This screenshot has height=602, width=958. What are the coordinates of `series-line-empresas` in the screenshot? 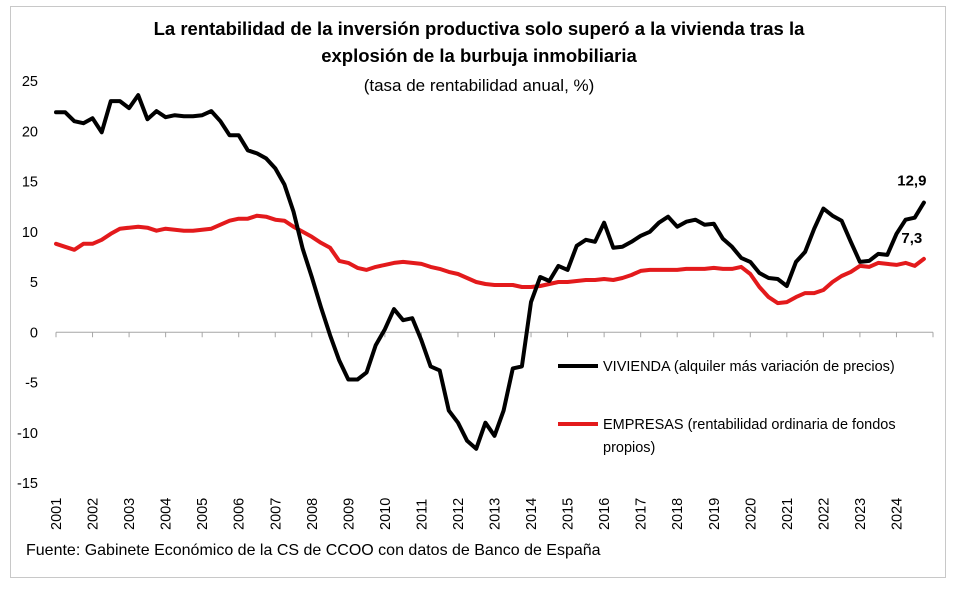 It's located at (490, 259).